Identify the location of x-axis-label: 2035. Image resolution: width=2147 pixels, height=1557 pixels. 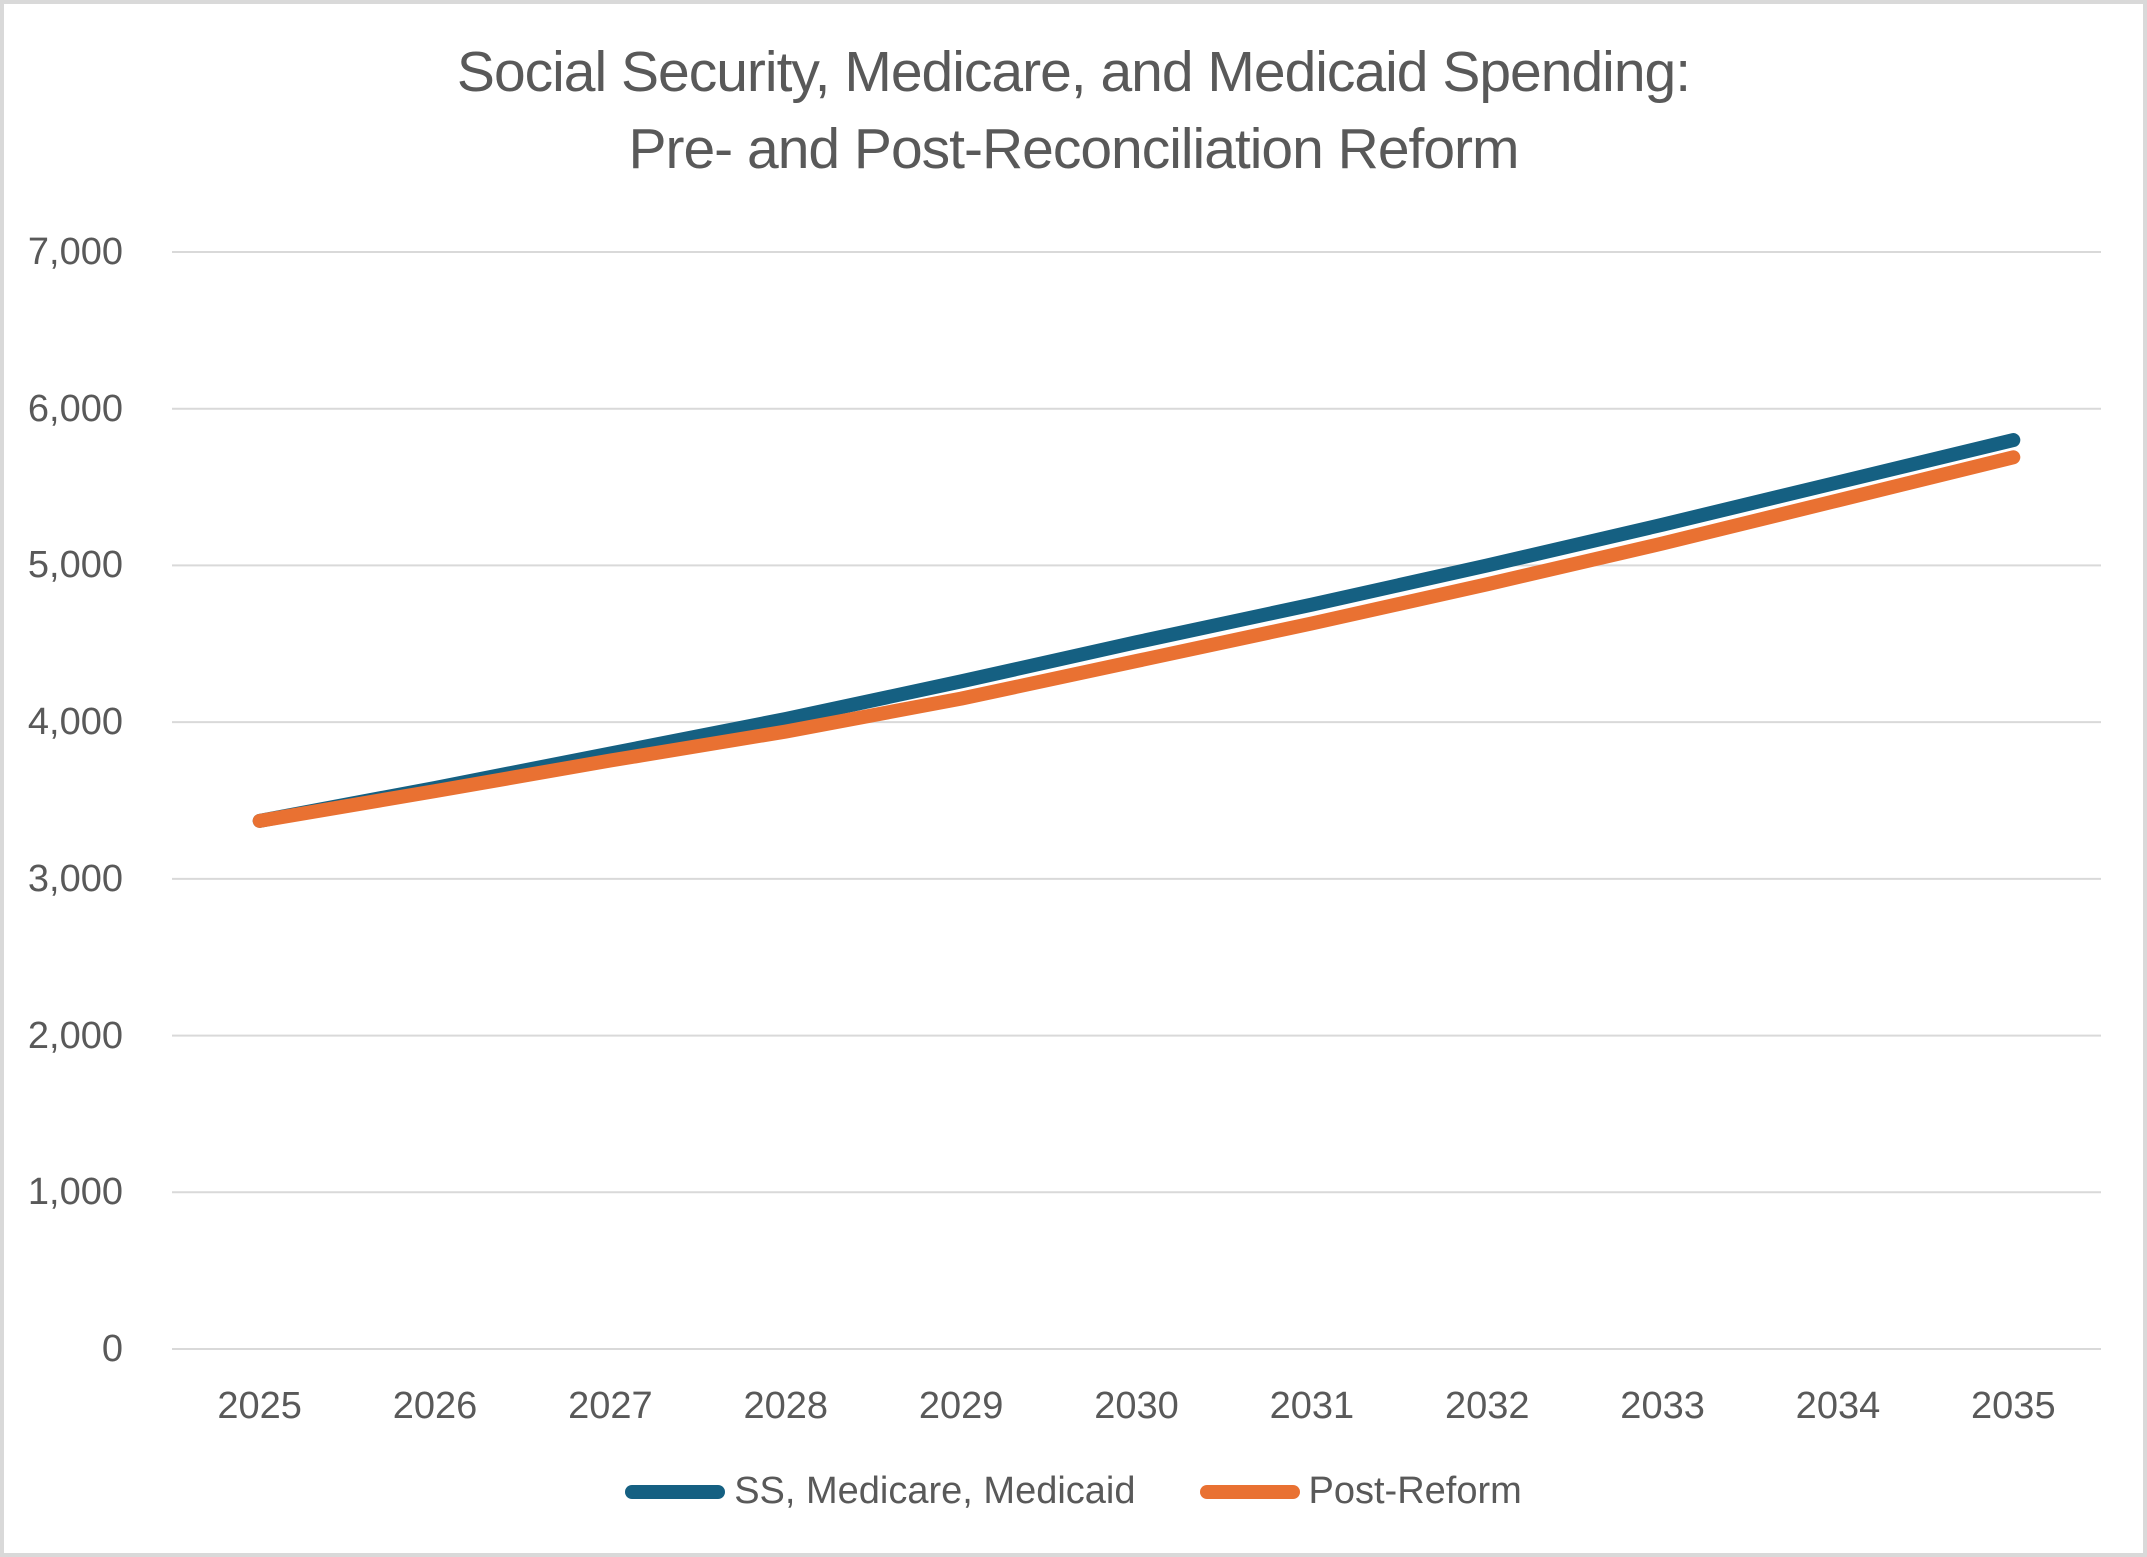
(2013, 1406).